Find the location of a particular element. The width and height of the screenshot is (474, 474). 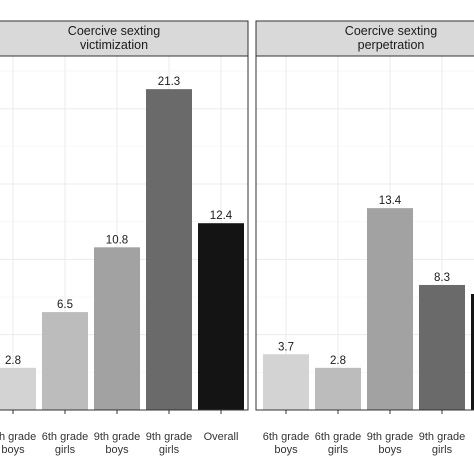

bar-value-label: 13.4 is located at coordinates (390, 201).